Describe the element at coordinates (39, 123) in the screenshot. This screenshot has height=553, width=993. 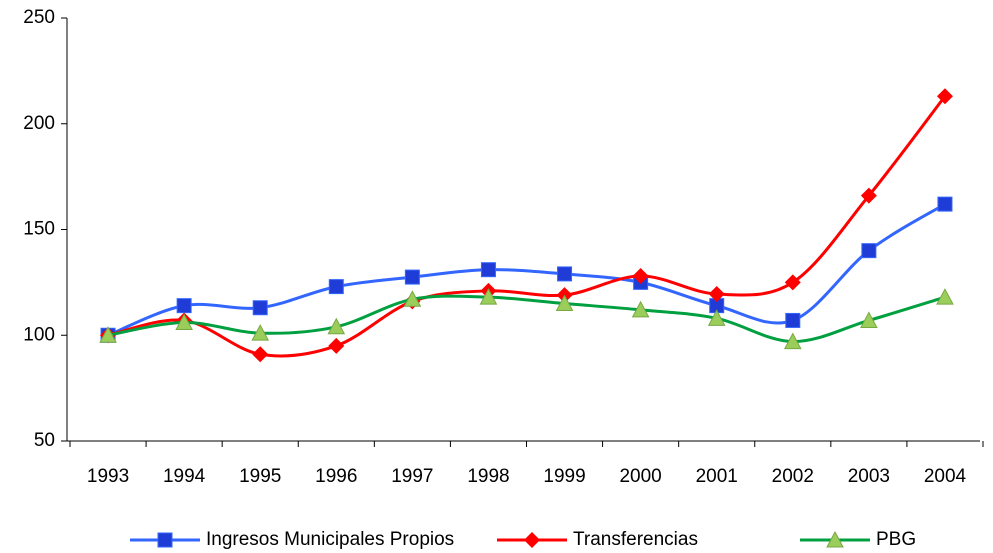
I see `y-tick-label: 200` at that location.